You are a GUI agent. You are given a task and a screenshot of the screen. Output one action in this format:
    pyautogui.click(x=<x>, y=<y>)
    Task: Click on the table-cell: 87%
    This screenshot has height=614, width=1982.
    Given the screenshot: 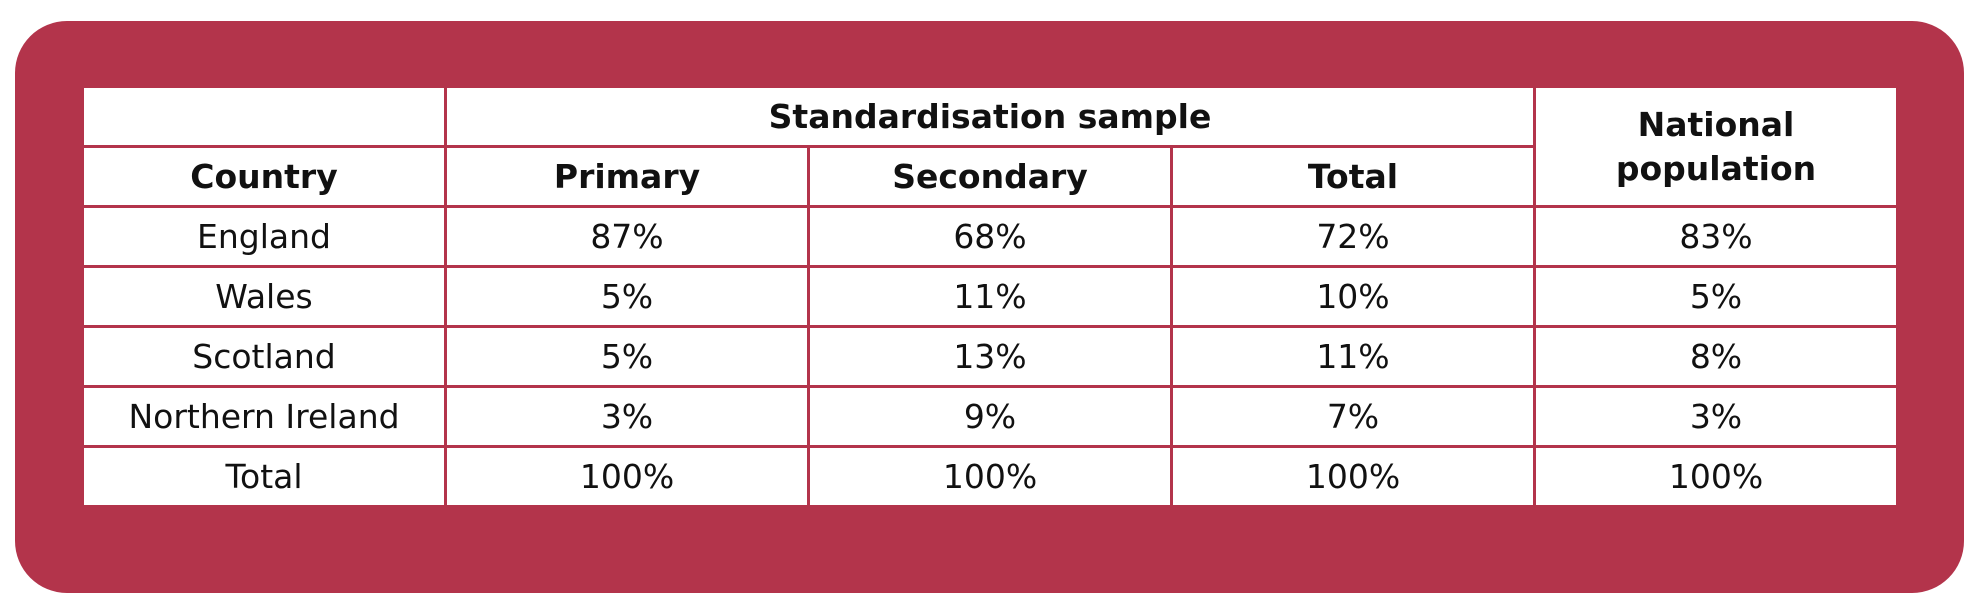 What is the action you would take?
    pyautogui.click(x=627, y=236)
    